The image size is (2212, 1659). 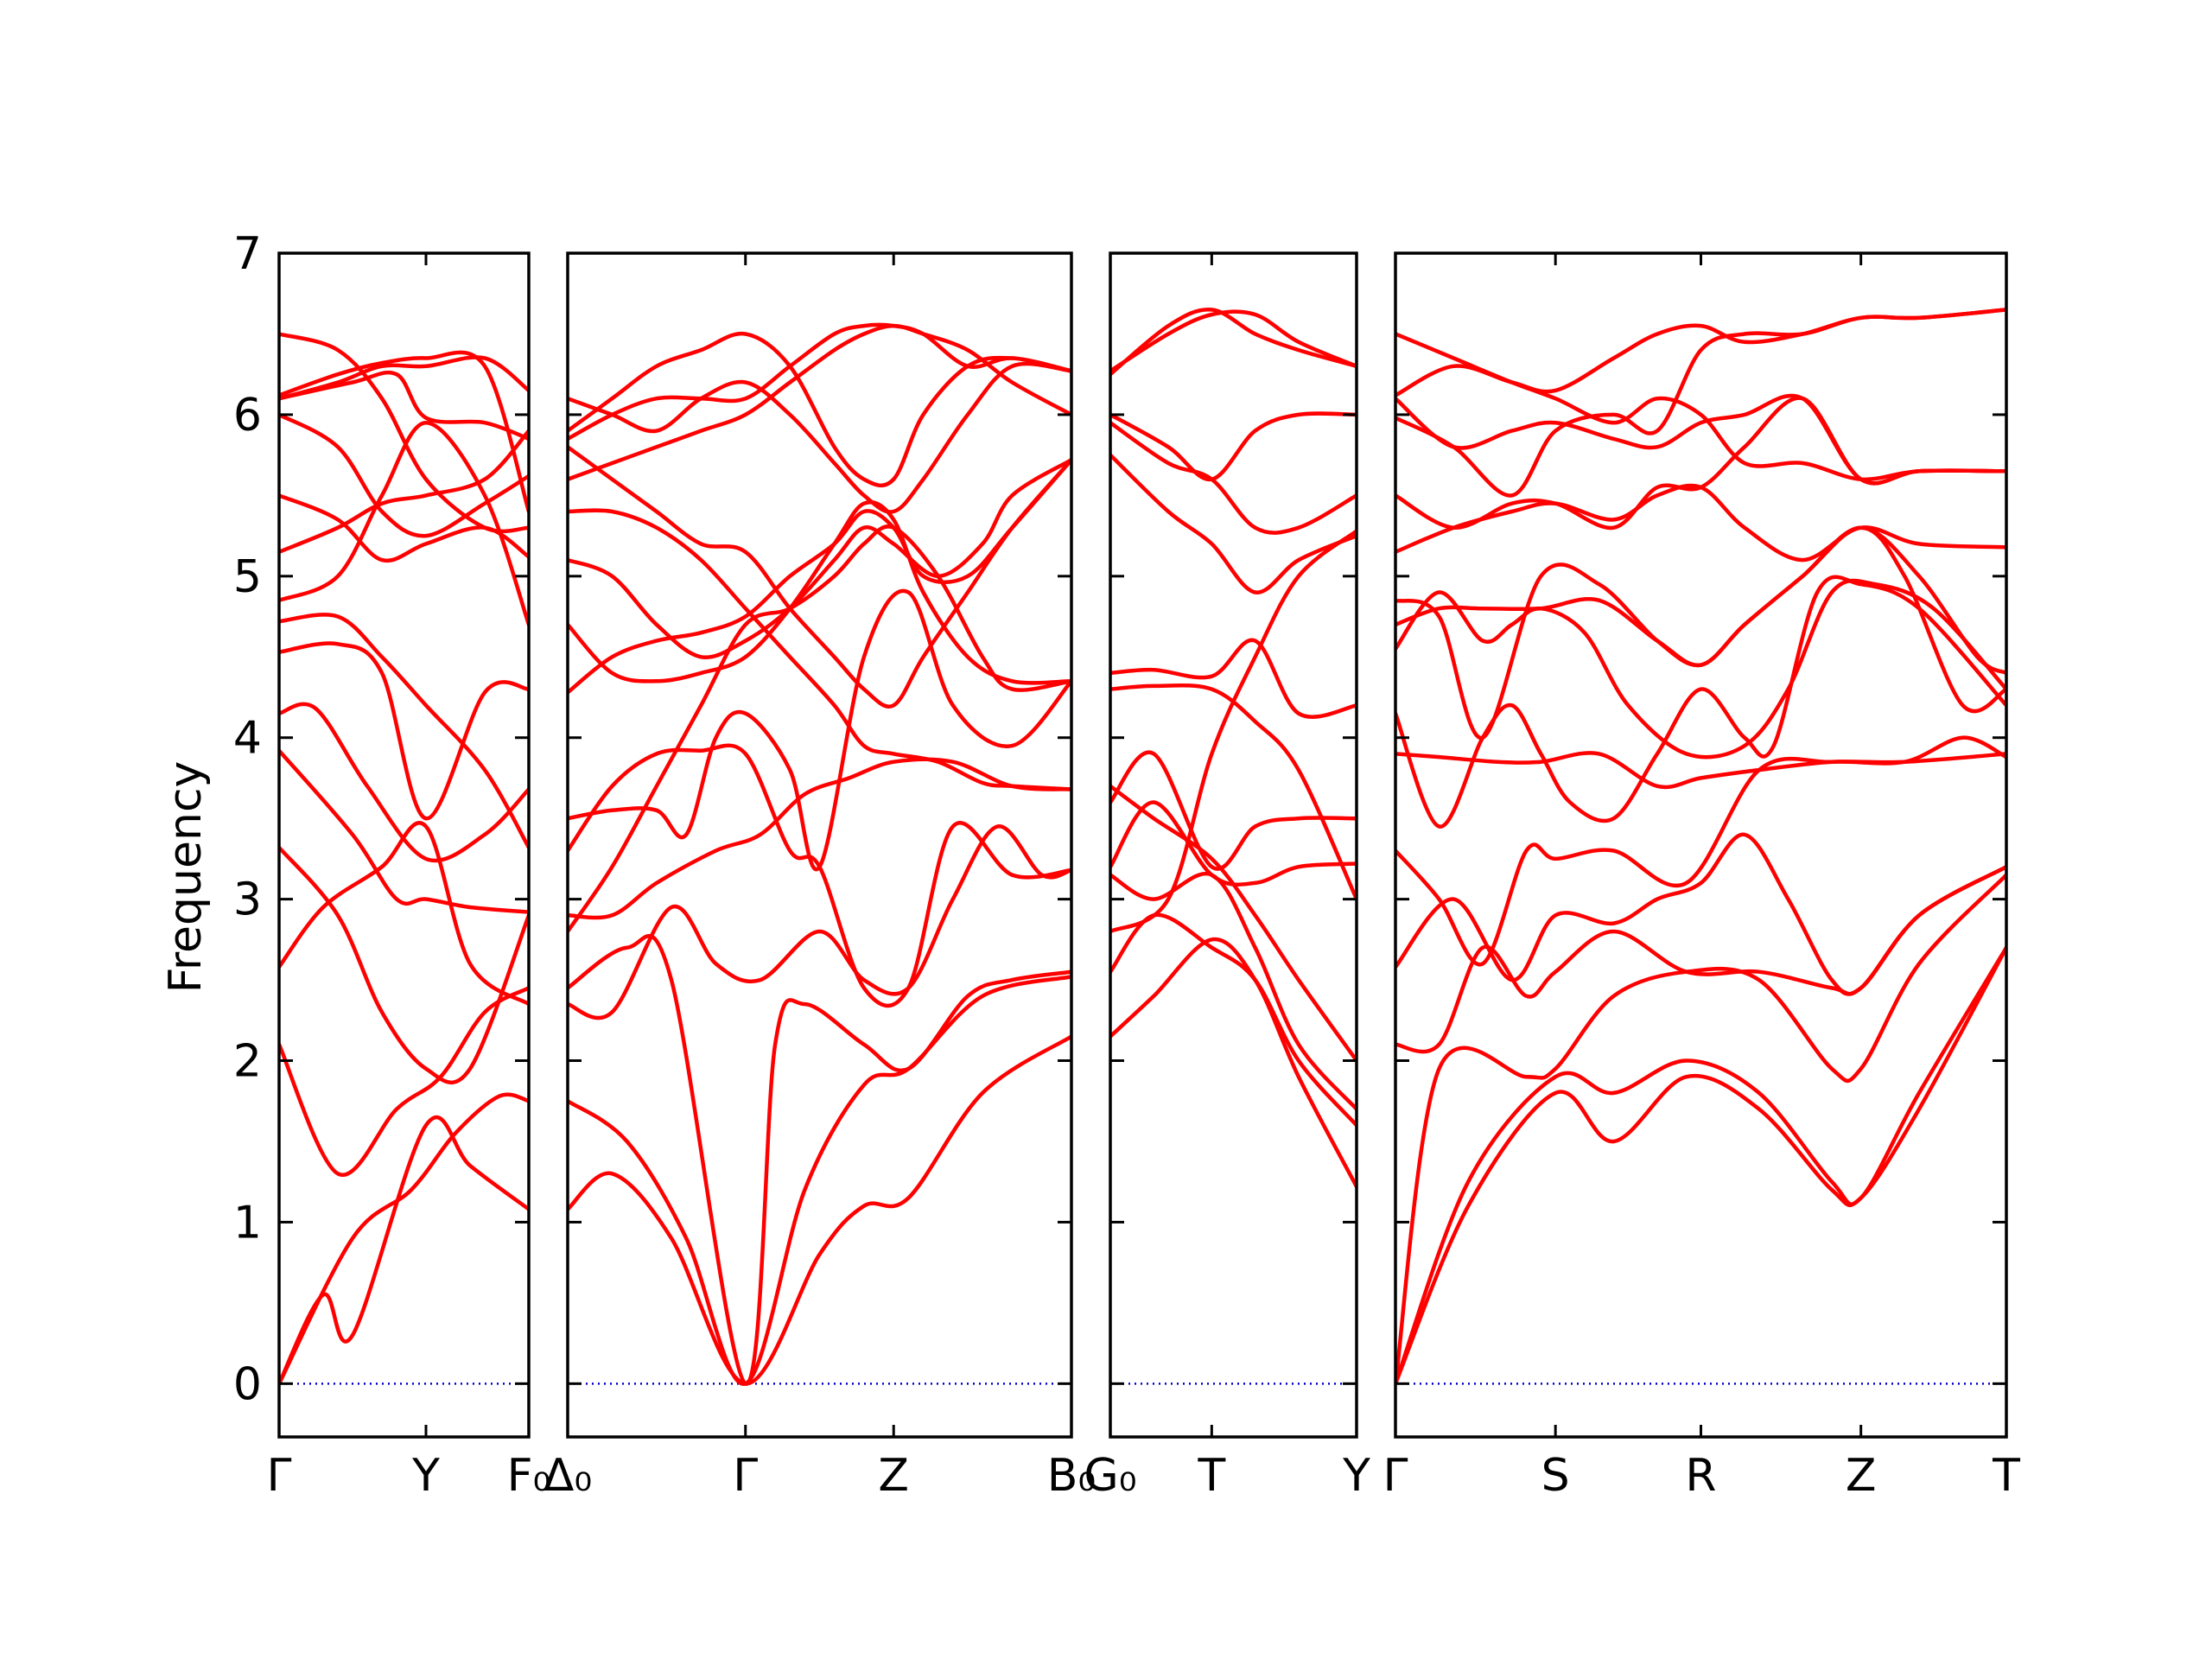 What do you see at coordinates (247, 739) in the screenshot?
I see `y-tick-label: 4` at bounding box center [247, 739].